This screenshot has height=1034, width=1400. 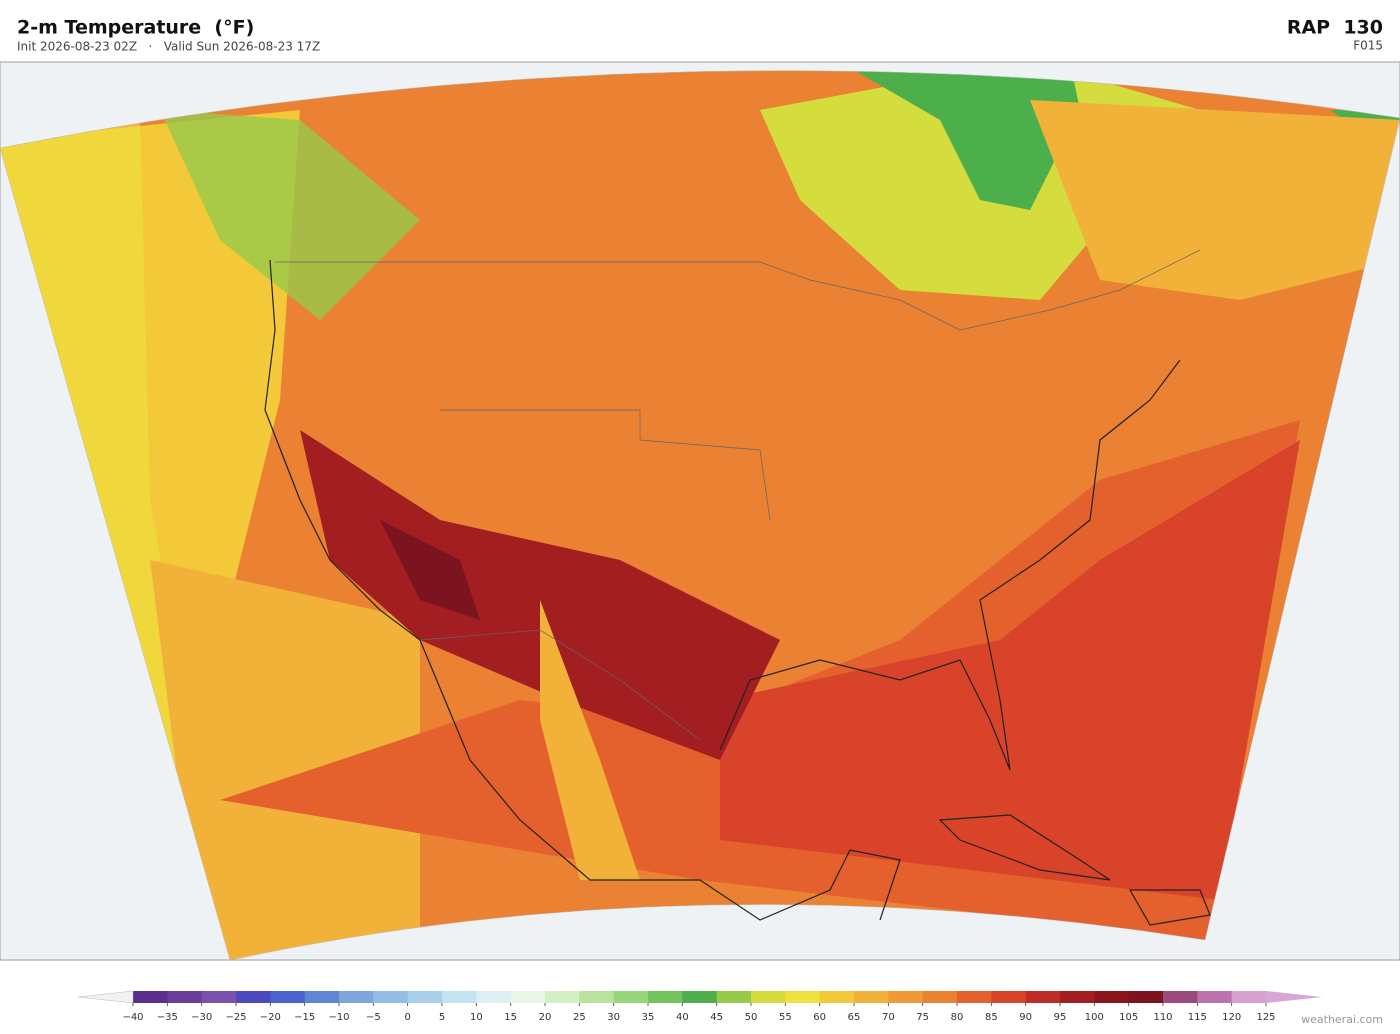 What do you see at coordinates (1342, 1019) in the screenshot?
I see `watermark: weatherai.com` at bounding box center [1342, 1019].